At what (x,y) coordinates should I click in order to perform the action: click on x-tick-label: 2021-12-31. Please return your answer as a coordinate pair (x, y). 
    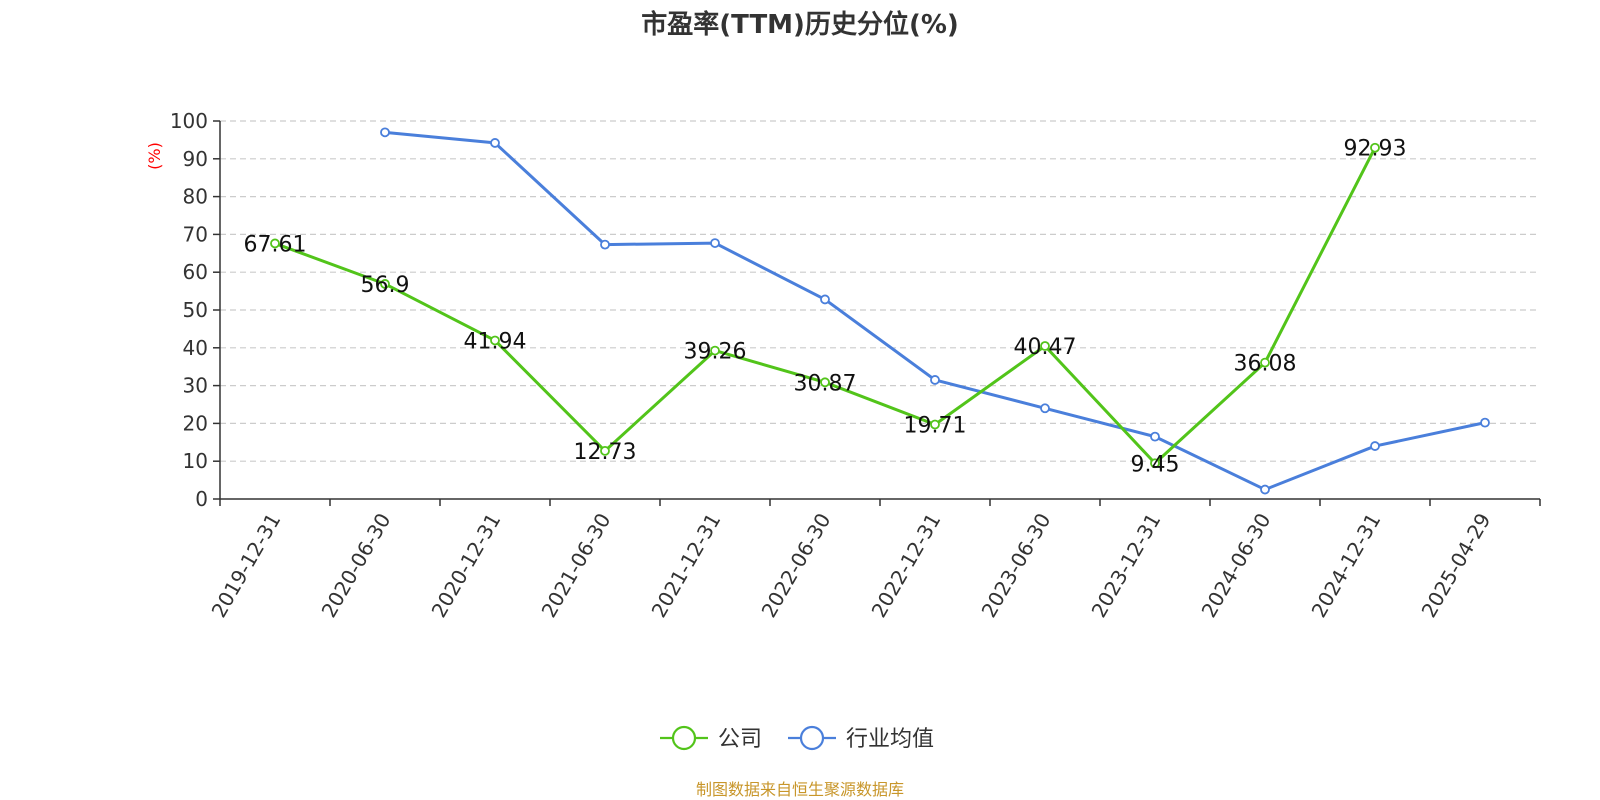
    Looking at the image, I should click on (685, 565).